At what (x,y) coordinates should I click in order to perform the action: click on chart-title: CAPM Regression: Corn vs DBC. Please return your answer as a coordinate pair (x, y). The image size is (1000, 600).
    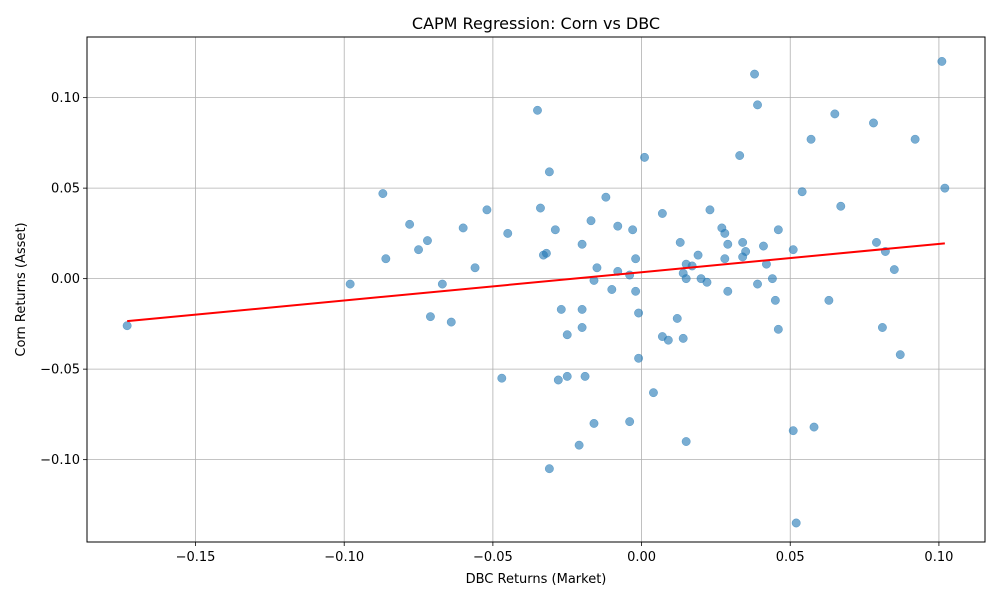
    Looking at the image, I should click on (536, 23).